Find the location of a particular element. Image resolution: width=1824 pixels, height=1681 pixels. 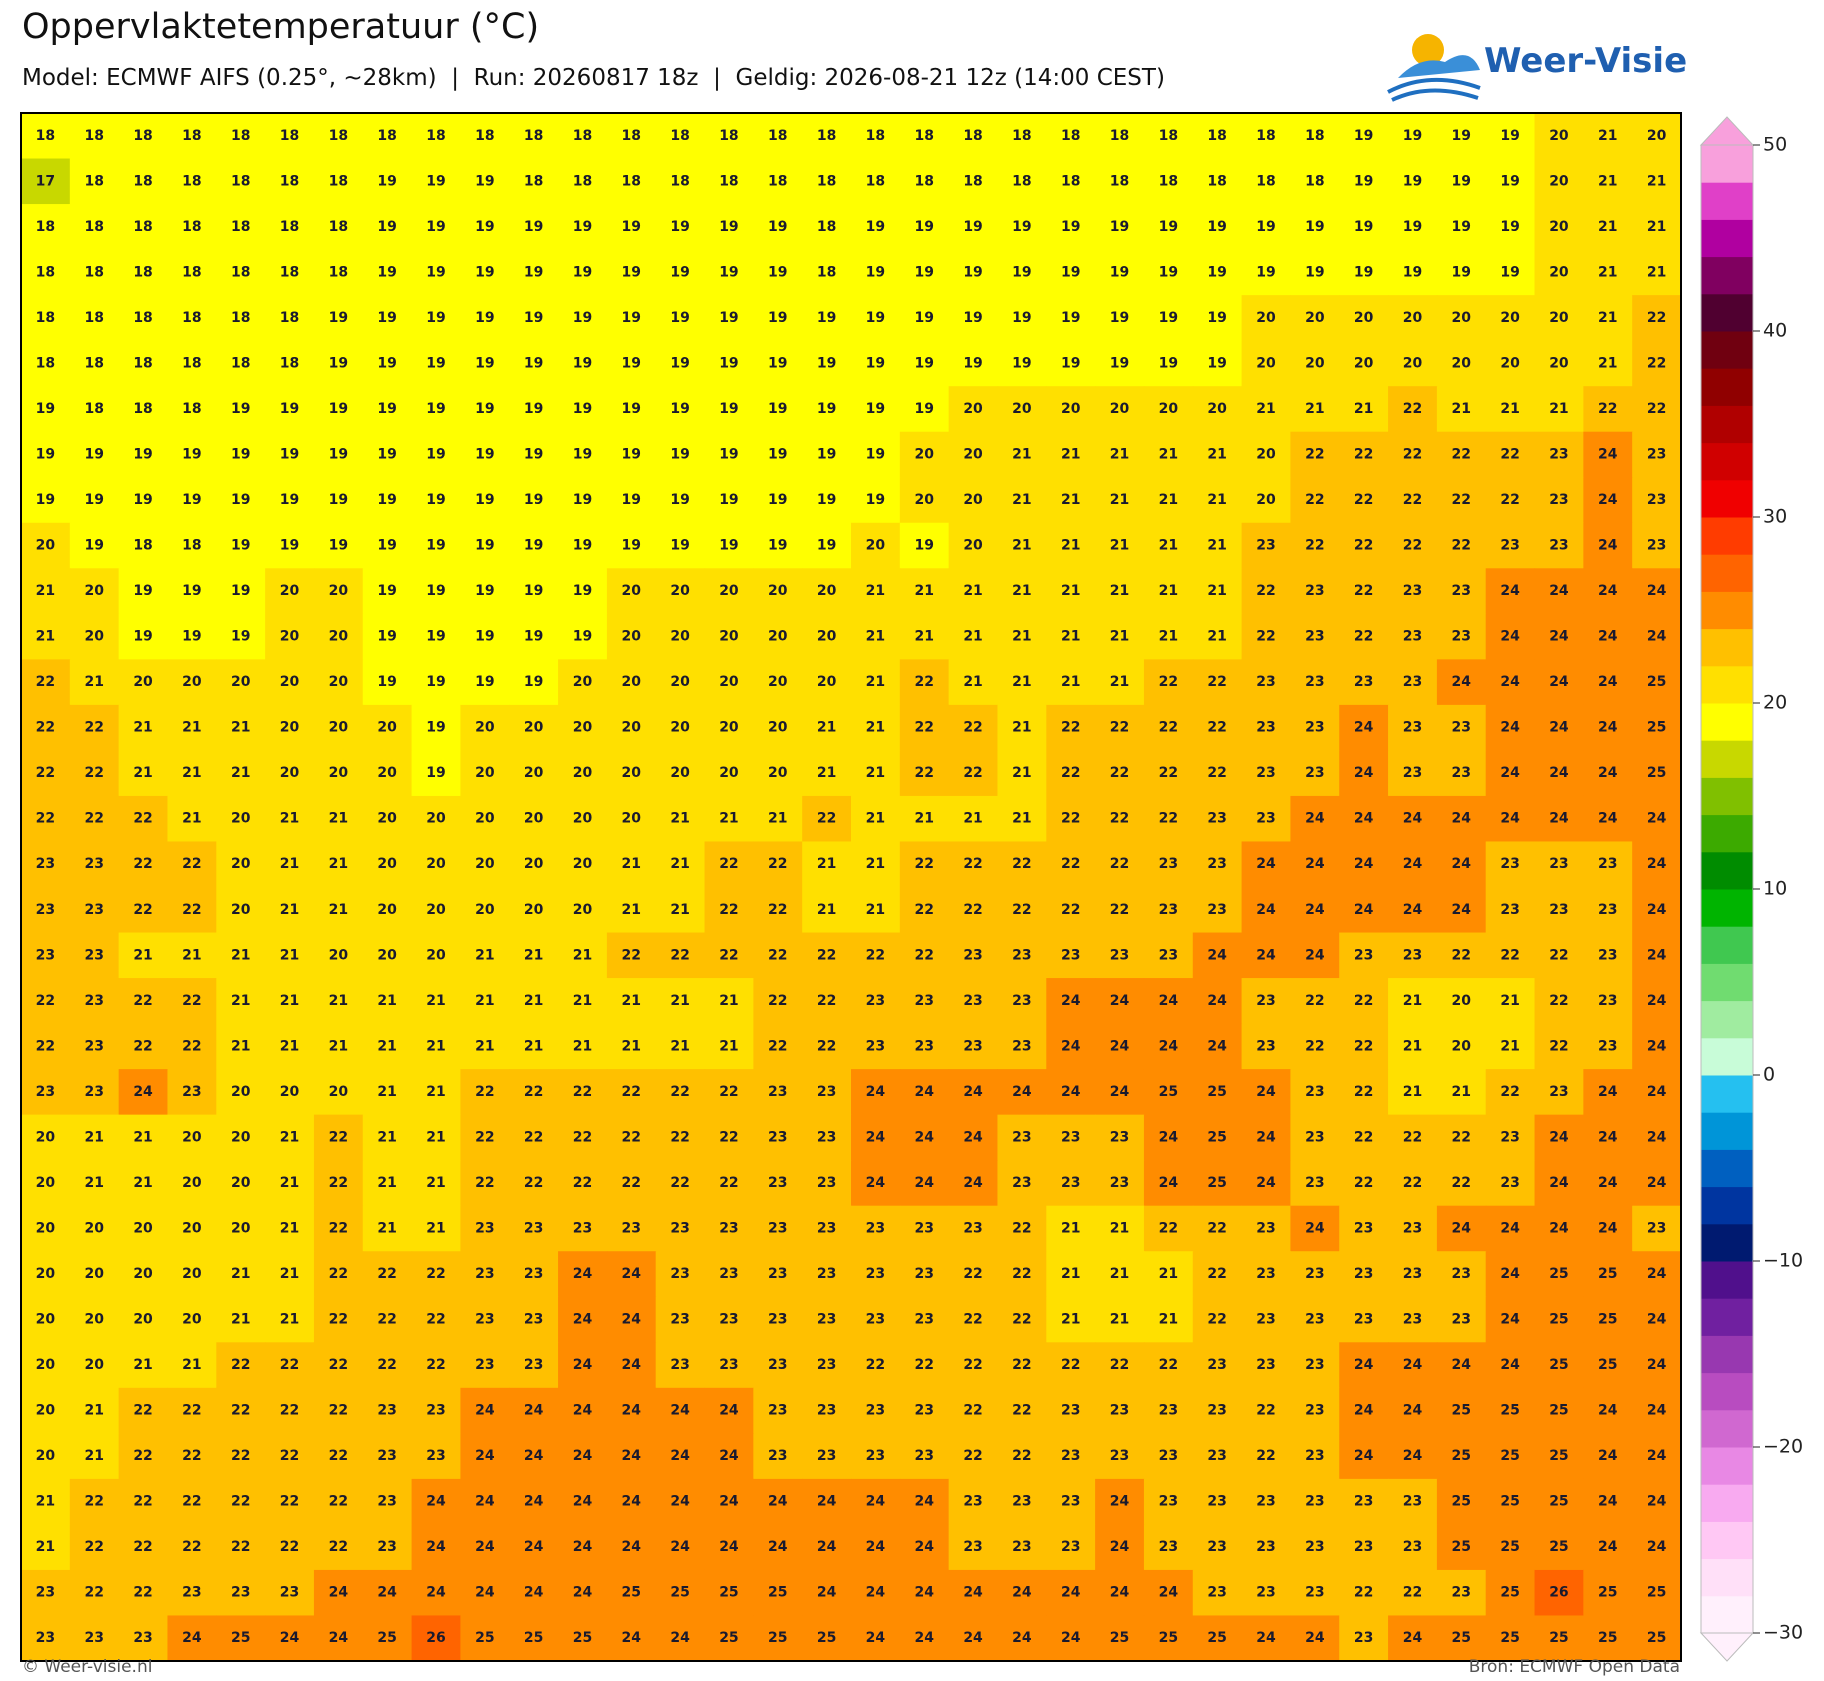

footer-left: © Weer-visie.nl is located at coordinates (87, 1667).